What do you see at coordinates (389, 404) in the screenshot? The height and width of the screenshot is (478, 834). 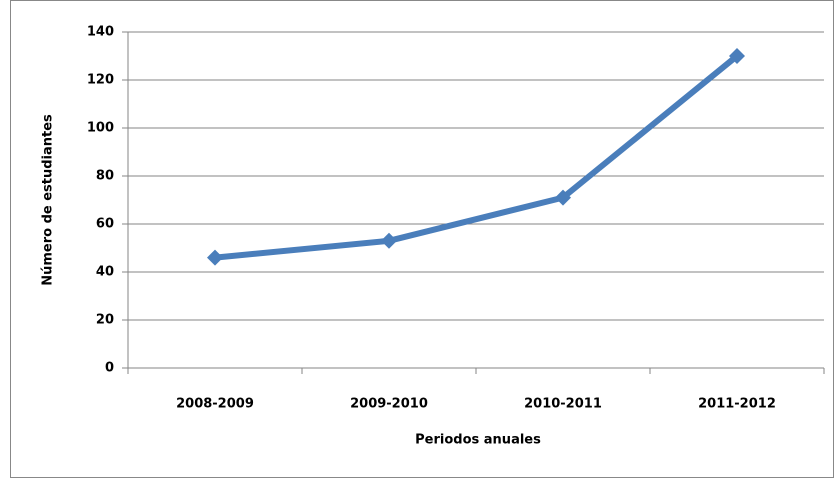 I see `x-tick-label: 2009-2010` at bounding box center [389, 404].